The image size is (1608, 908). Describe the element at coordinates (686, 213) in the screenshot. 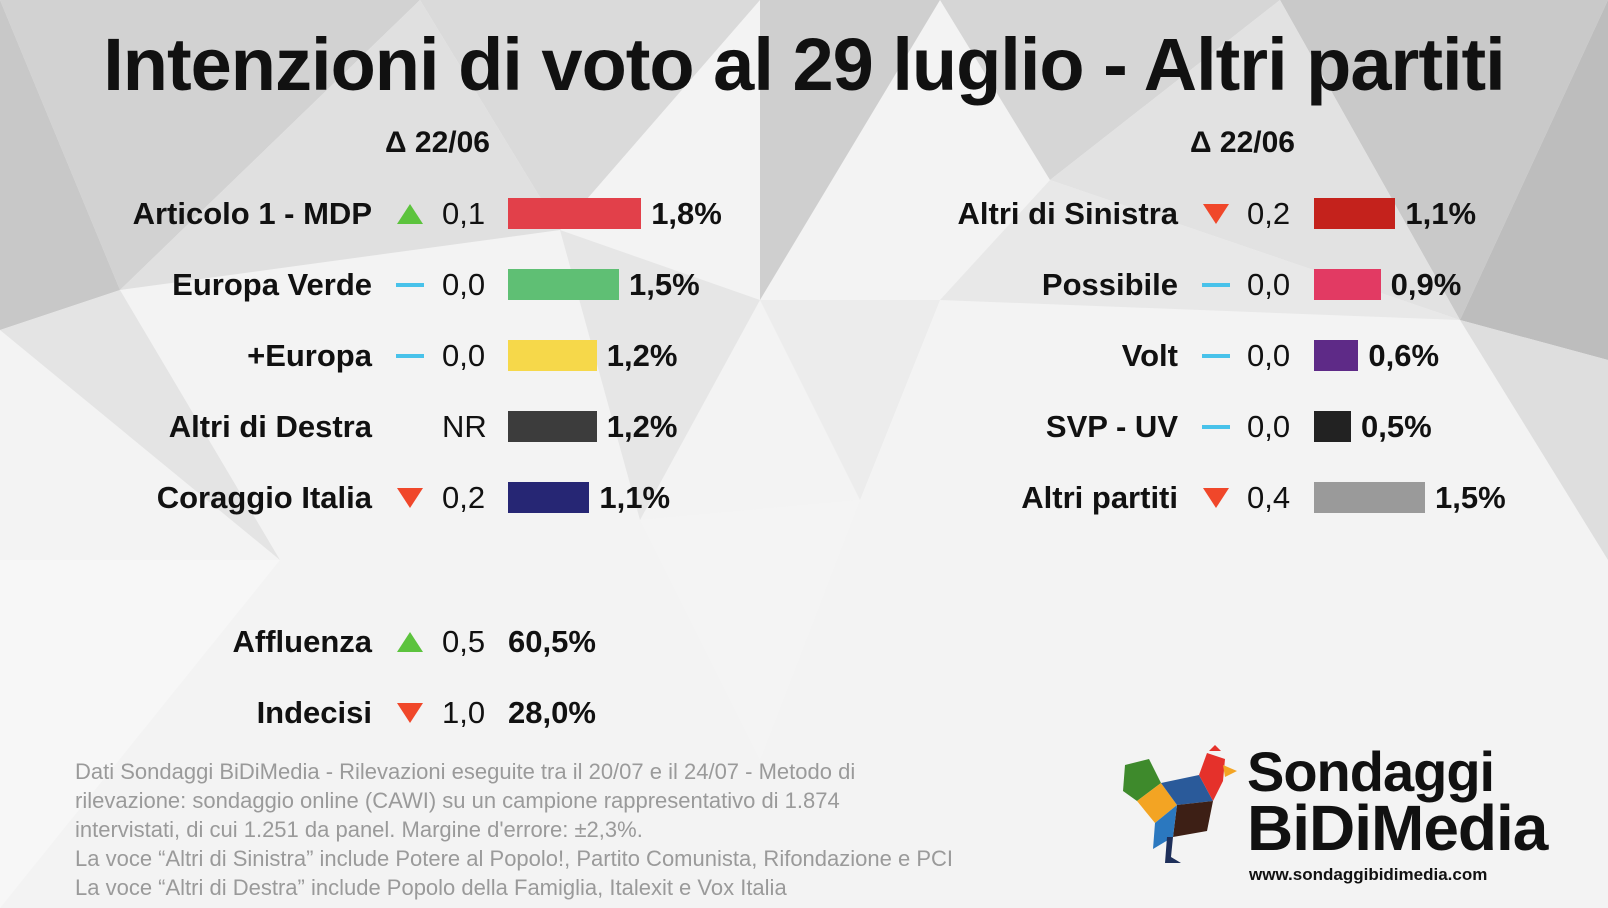

I see `value-label: 1,8%` at that location.